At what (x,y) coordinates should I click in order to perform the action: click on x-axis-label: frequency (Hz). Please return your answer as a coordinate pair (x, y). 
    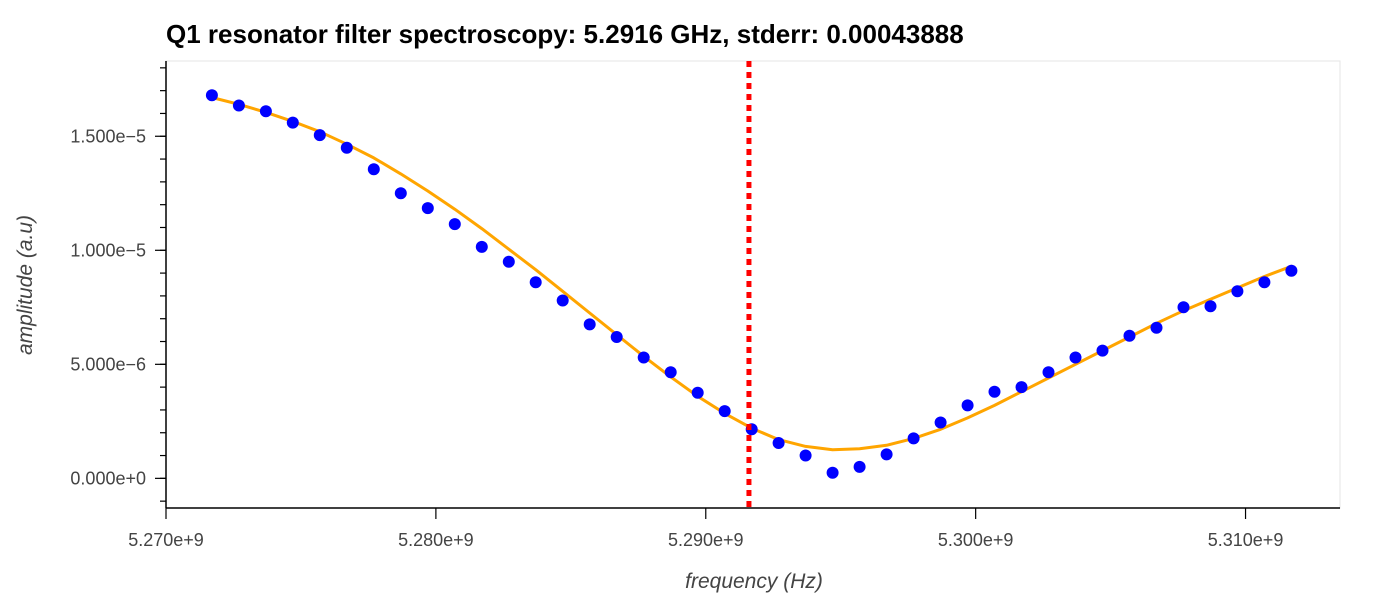
    Looking at the image, I should click on (754, 581).